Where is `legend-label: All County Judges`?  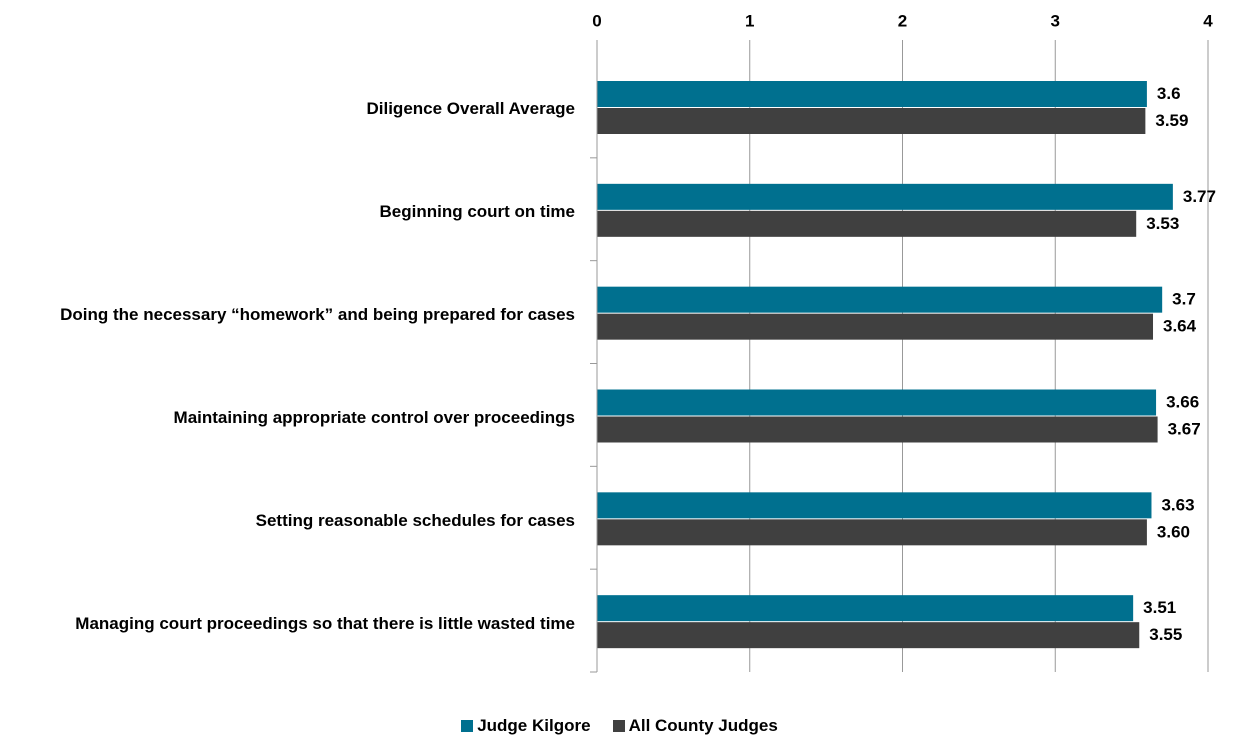
legend-label: All County Judges is located at coordinates (703, 725).